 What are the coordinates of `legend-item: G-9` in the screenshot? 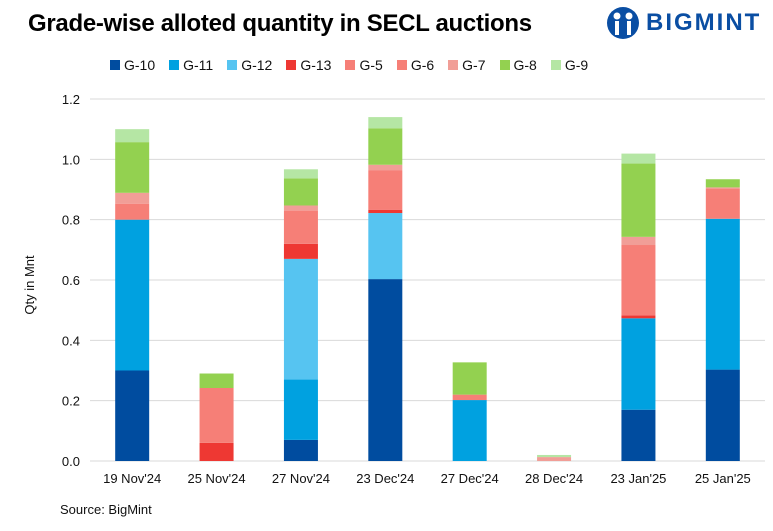 It's located at (569, 65).